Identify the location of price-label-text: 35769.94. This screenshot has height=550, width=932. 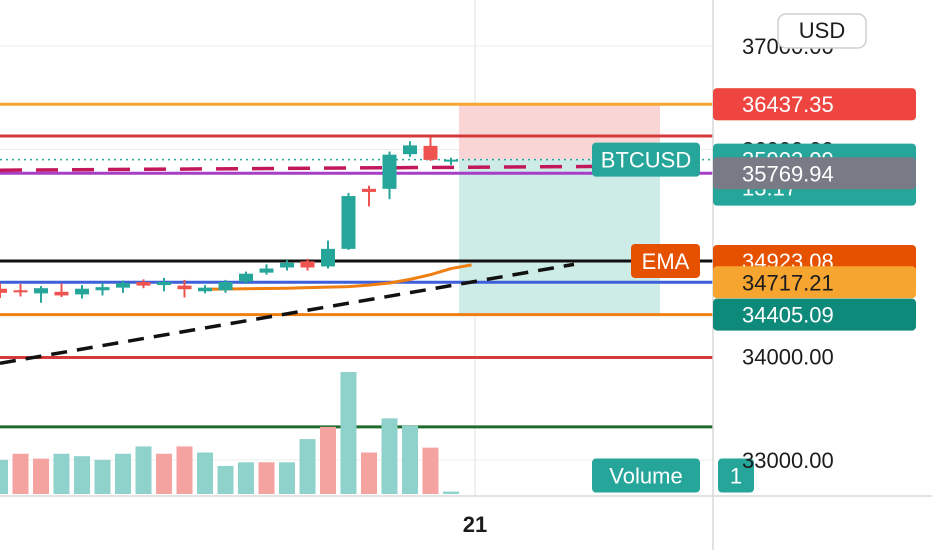
(788, 173).